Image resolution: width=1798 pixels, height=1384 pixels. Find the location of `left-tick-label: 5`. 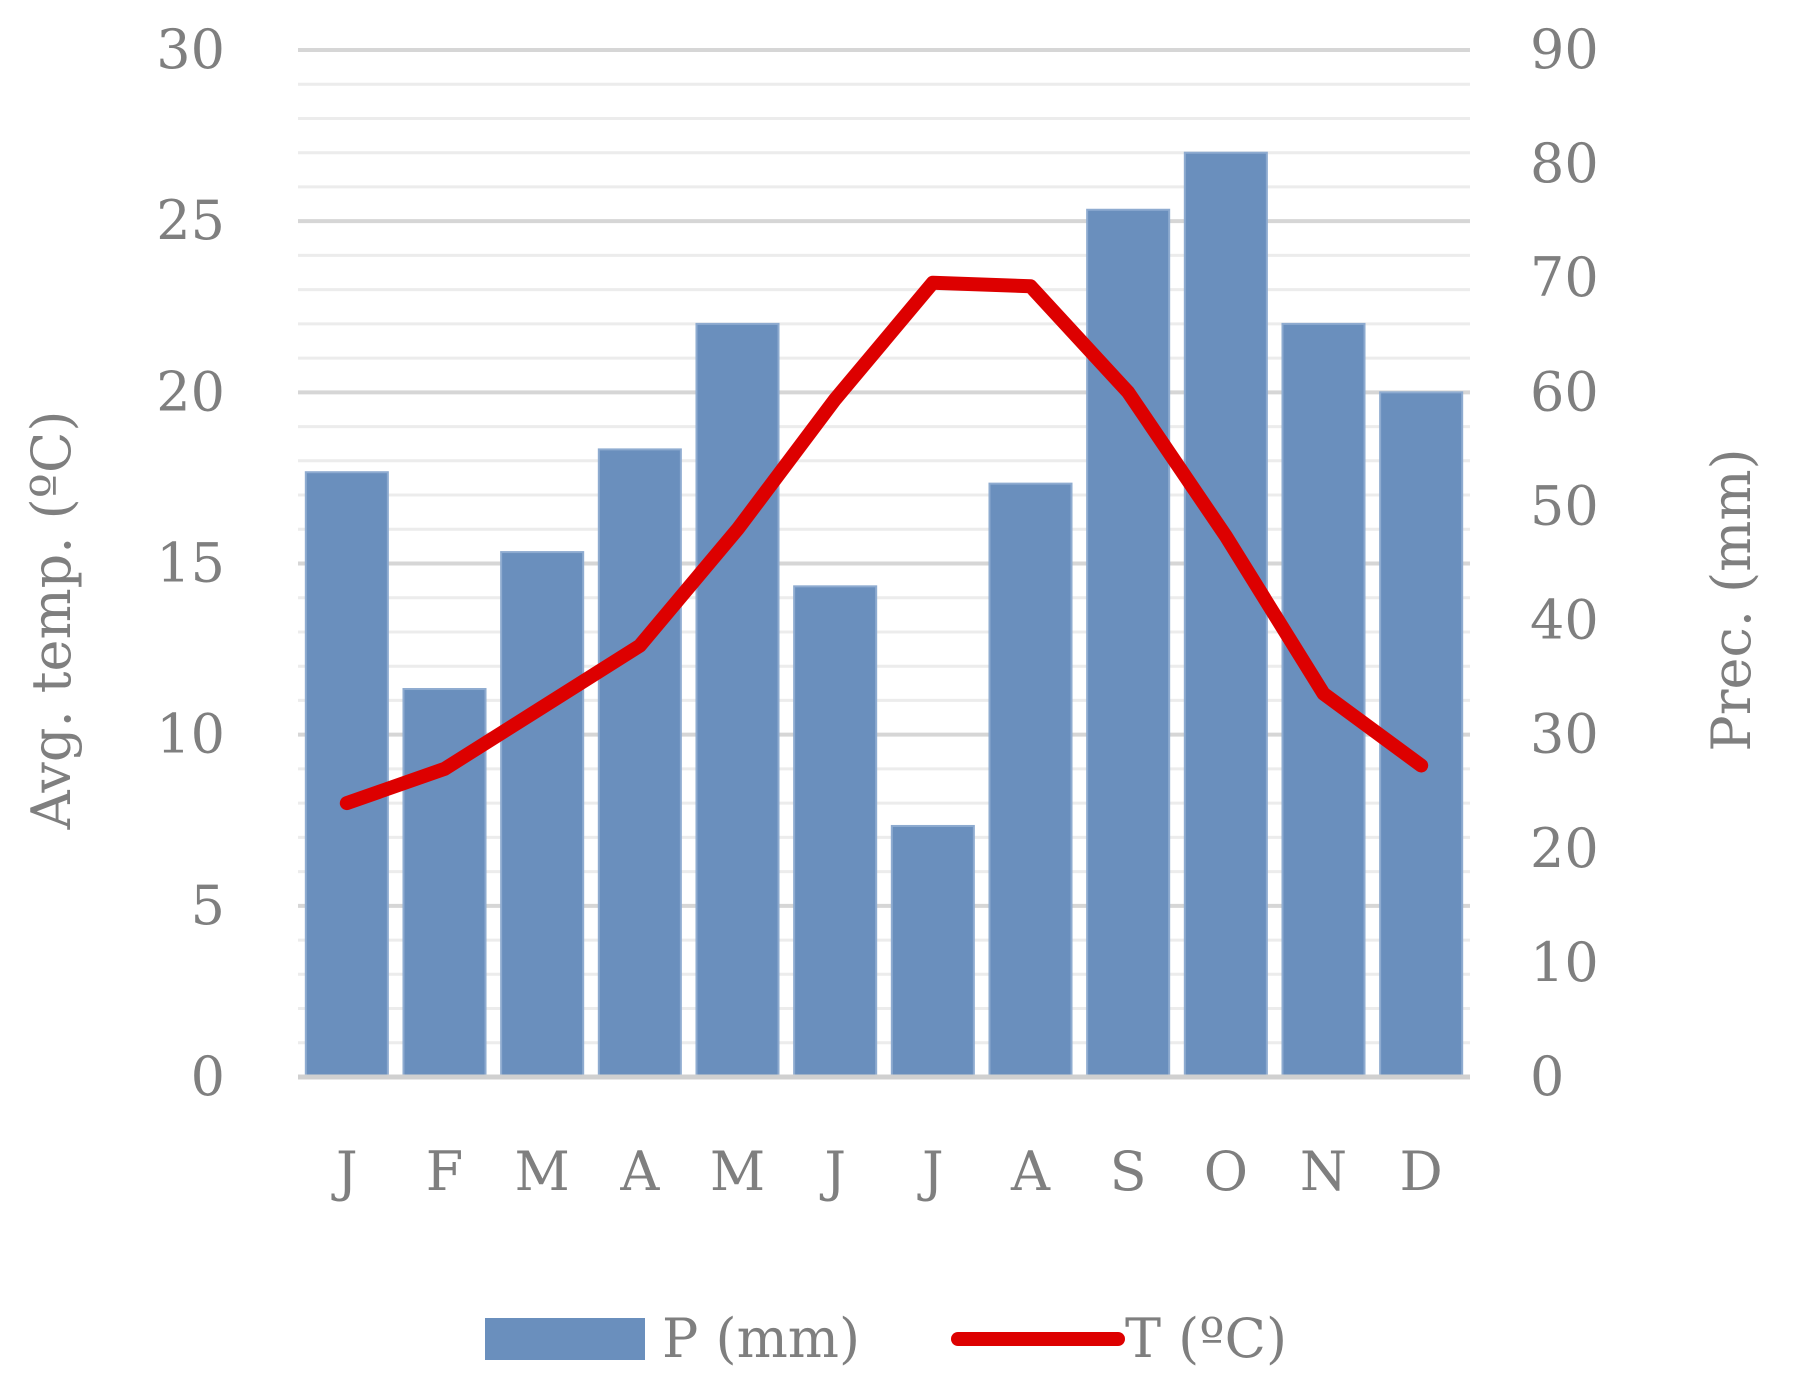

left-tick-label: 5 is located at coordinates (208, 905).